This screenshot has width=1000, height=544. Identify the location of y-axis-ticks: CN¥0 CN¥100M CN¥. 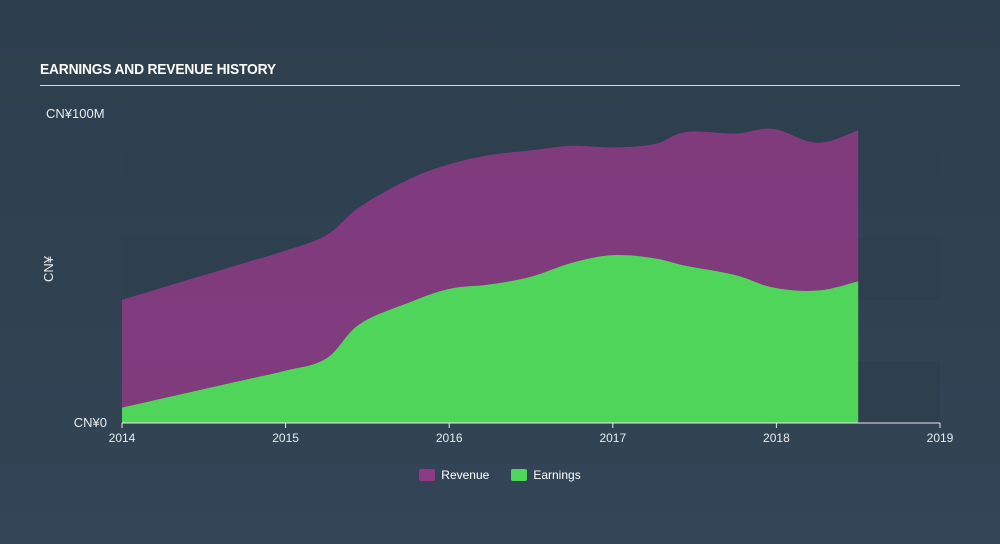
(74, 268).